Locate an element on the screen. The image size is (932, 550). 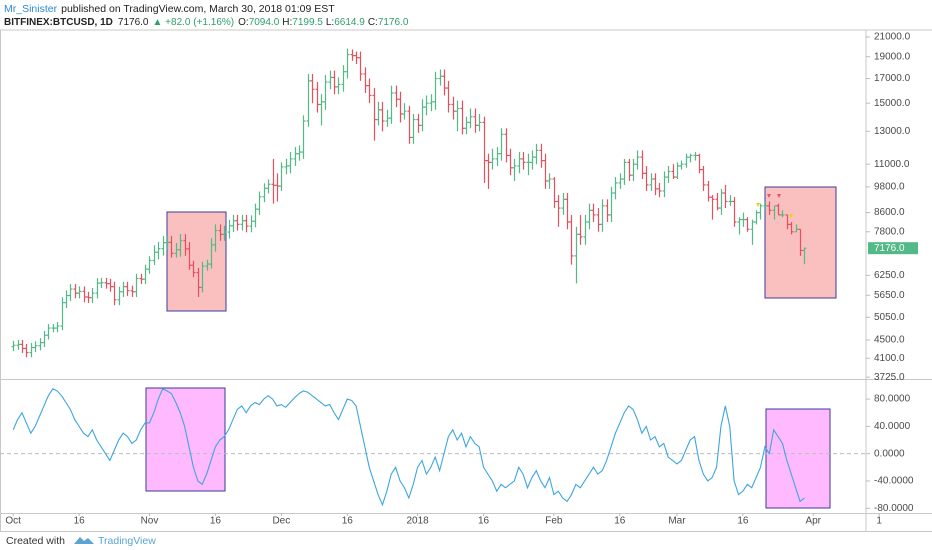
y-tick-label: -80.0000 is located at coordinates (894, 508).